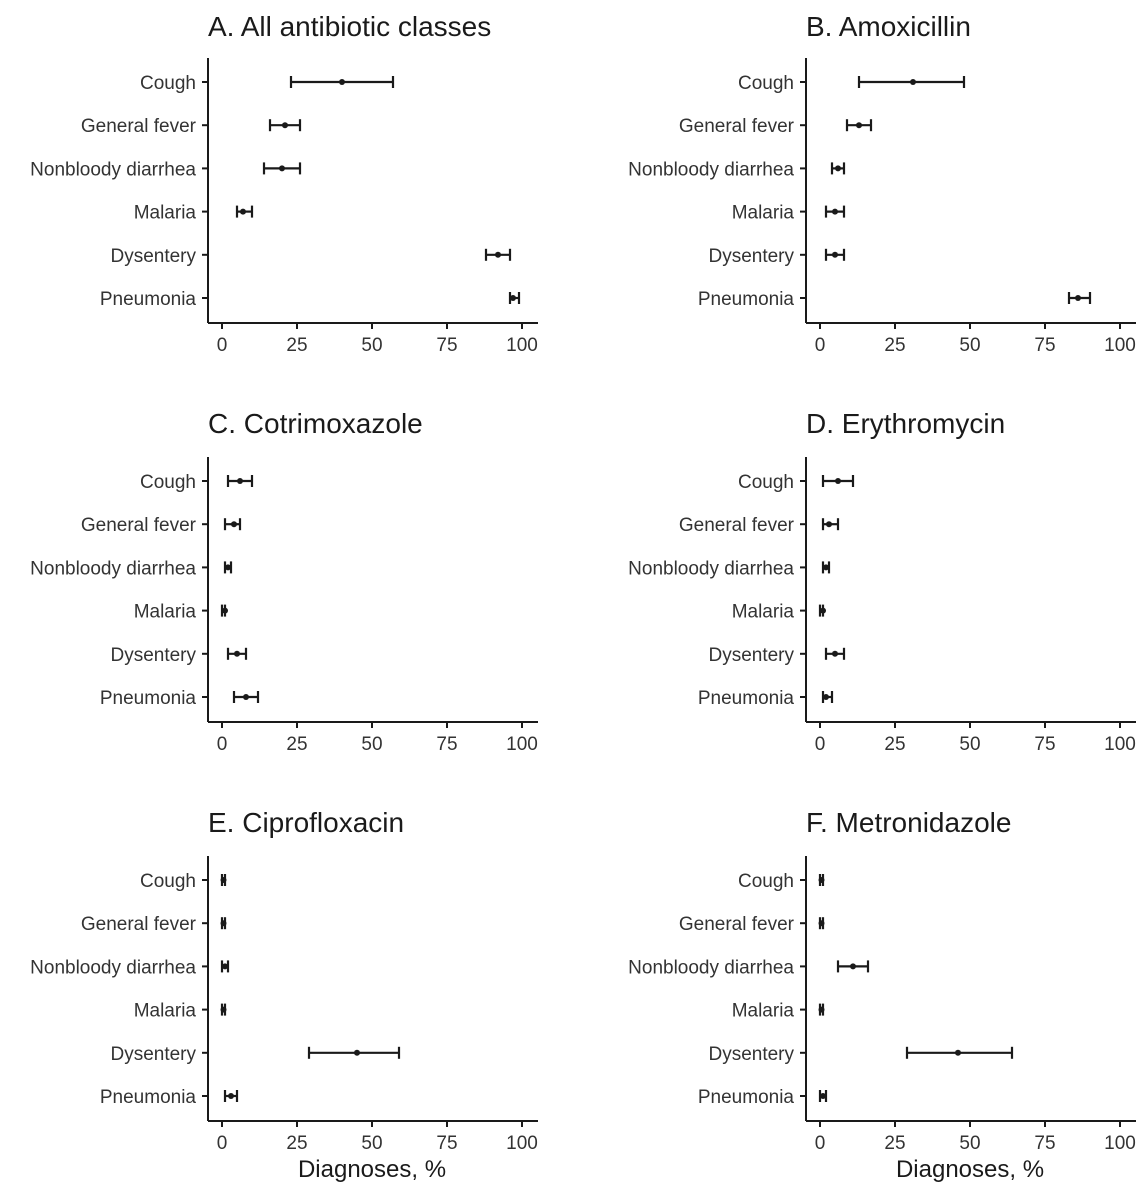 The image size is (1139, 1182). I want to click on panel-title: F. Metronidazole, so click(908, 822).